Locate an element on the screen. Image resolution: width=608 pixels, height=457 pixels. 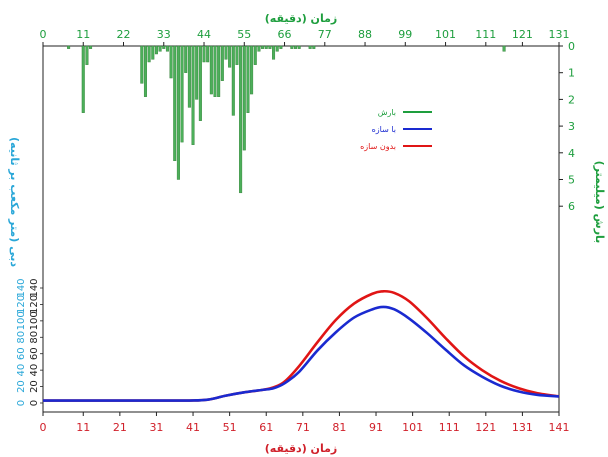
x-tick-label: 71 is located at coordinates (303, 427).